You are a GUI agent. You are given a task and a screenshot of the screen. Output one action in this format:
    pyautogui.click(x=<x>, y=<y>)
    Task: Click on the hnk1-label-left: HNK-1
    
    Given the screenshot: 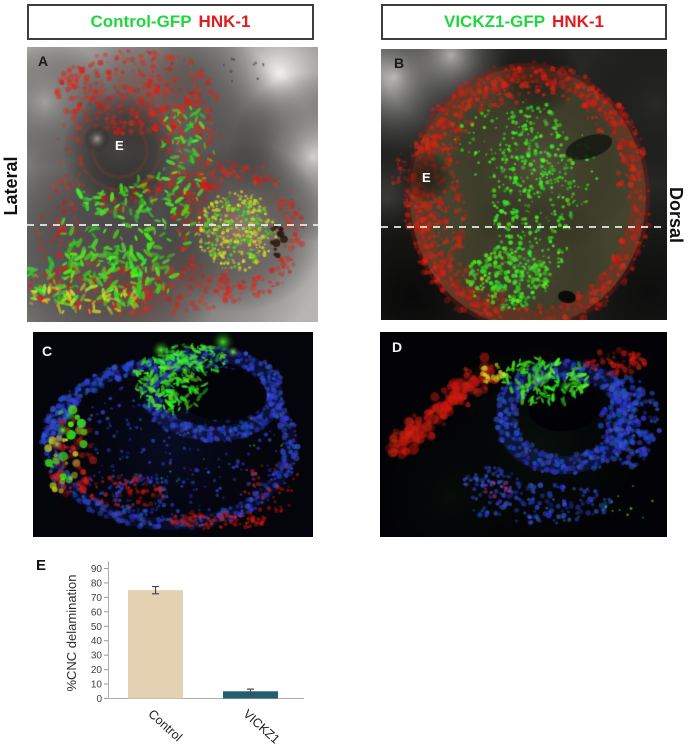 What is the action you would take?
    pyautogui.click(x=224, y=21)
    